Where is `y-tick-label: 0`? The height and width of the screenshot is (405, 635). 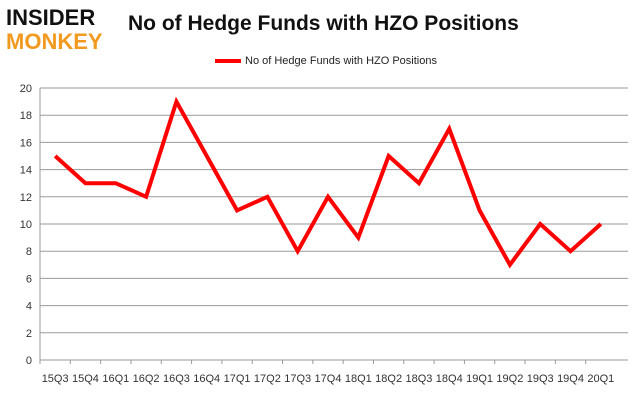
y-tick-label: 0 is located at coordinates (29, 361).